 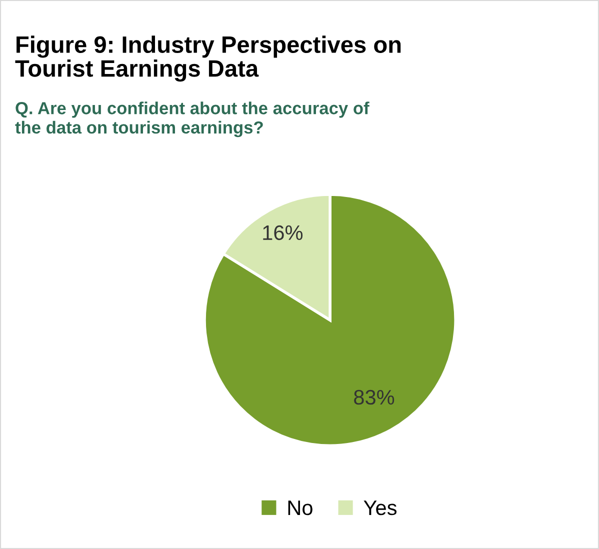 What do you see at coordinates (208, 59) in the screenshot?
I see `chart-title: Figure 9: Industry Perspectives on Tourist Earnings Data` at bounding box center [208, 59].